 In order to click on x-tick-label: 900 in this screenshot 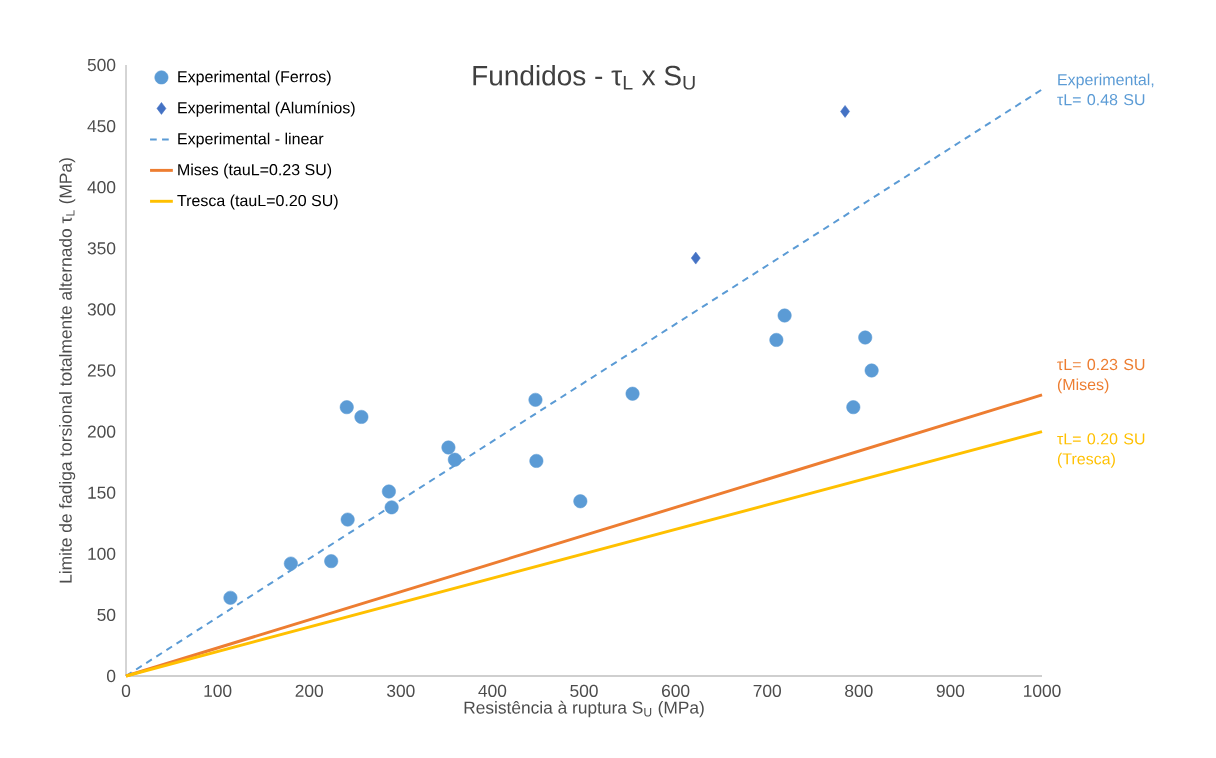, I will do `click(950, 690)`.